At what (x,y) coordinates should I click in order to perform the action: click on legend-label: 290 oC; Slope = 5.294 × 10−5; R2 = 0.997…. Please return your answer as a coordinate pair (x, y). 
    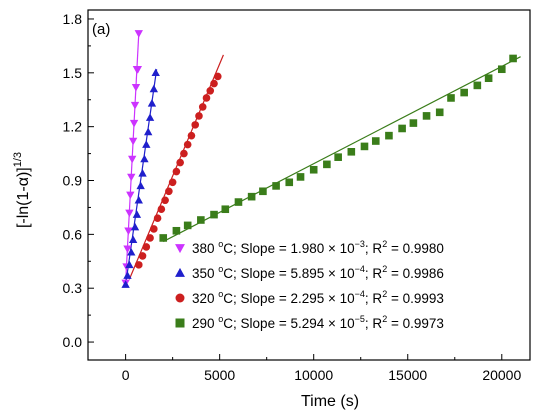
    Looking at the image, I should click on (318, 322).